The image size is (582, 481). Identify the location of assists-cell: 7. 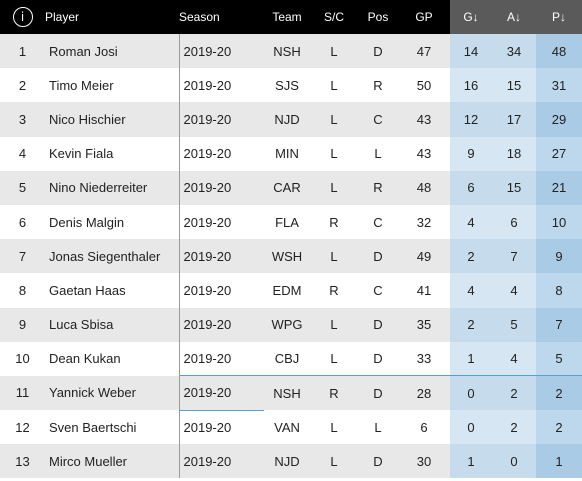
(514, 256).